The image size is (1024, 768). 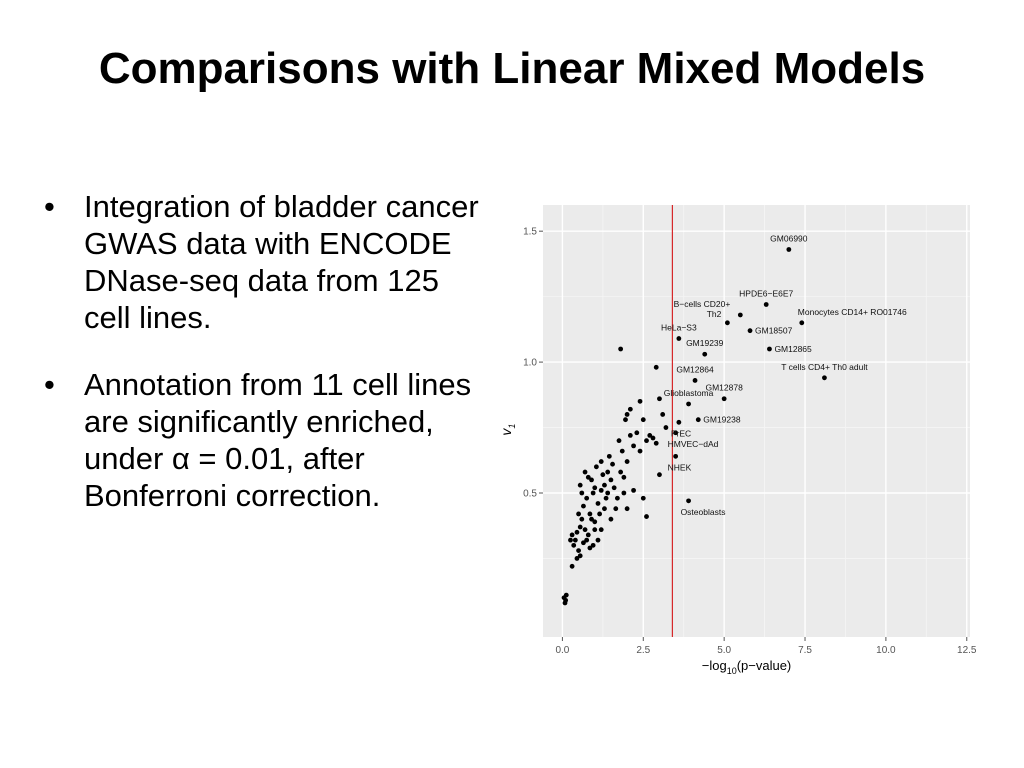 What do you see at coordinates (689, 393) in the screenshot?
I see `point-label: Glioblastoma` at bounding box center [689, 393].